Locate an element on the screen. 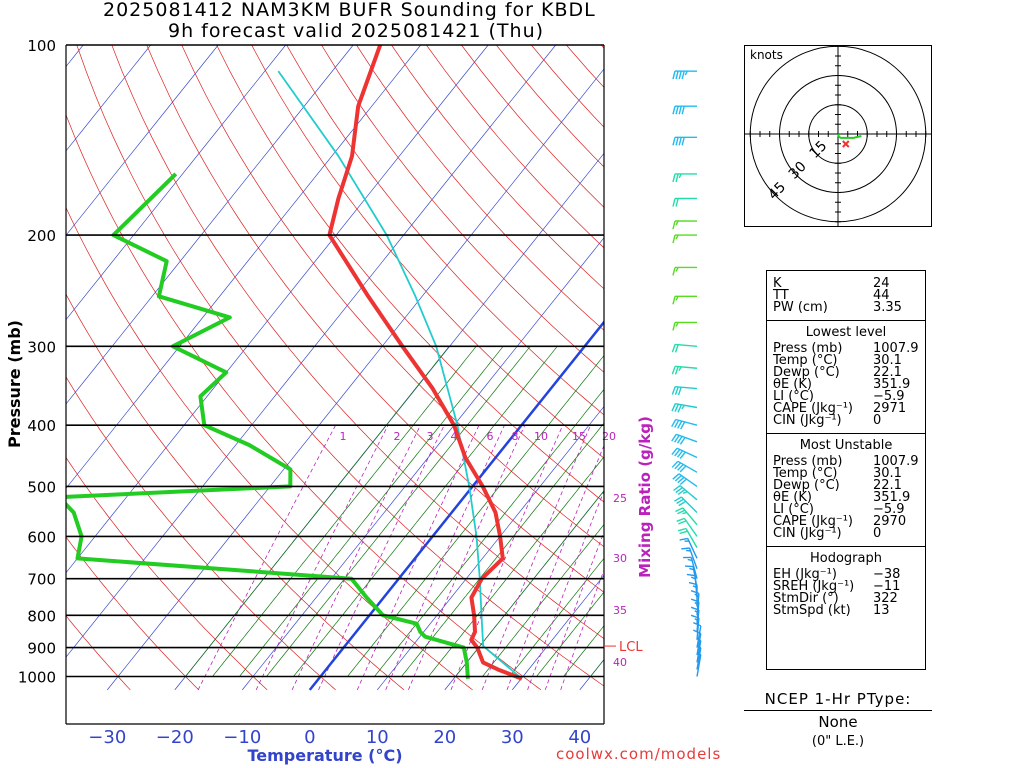  index-row: PW (cm) 3.35 is located at coordinates (846, 307).